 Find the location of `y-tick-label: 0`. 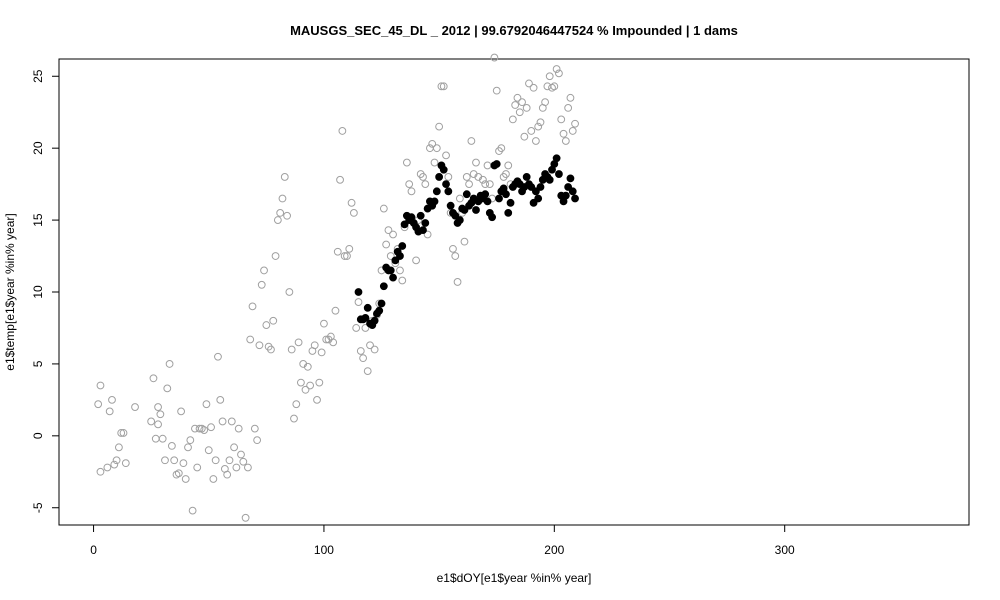

y-tick-label: 0 is located at coordinates (38, 435).